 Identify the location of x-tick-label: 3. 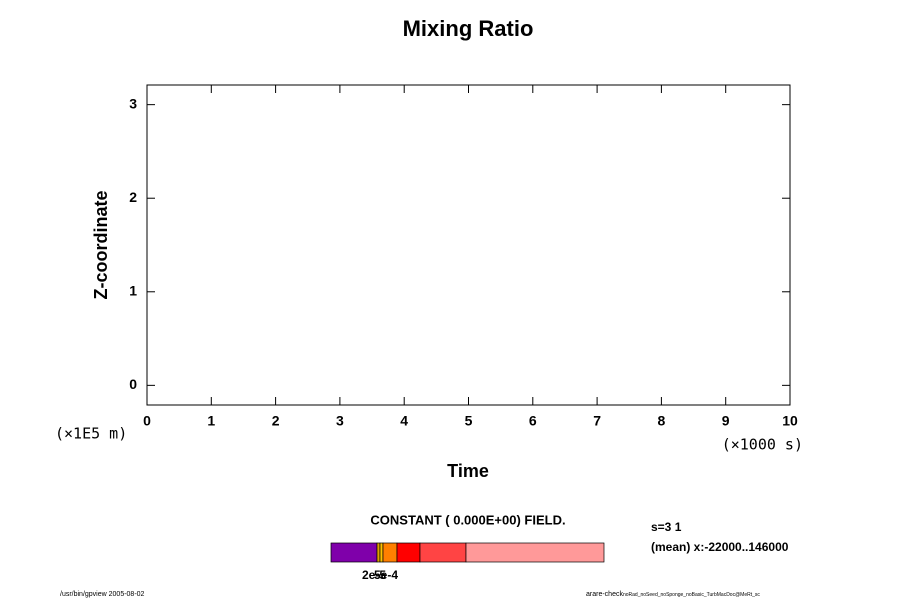
(340, 421).